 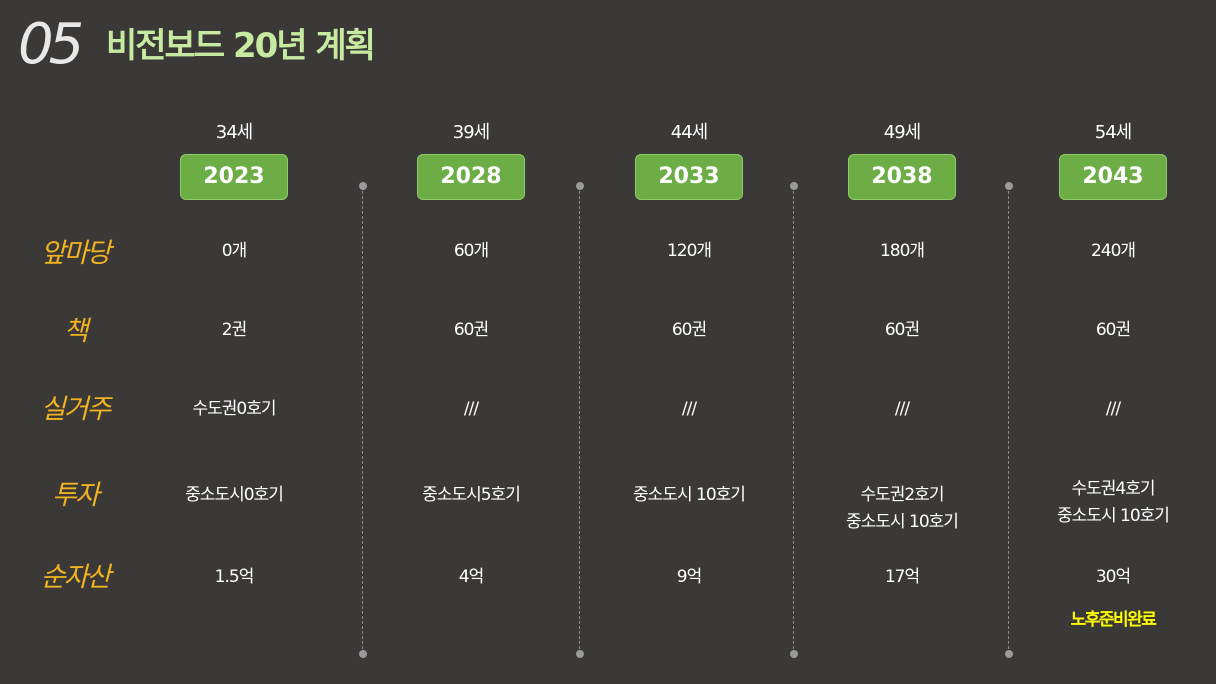 What do you see at coordinates (471, 388) in the screenshot?
I see `timeline-column-2028: 39세 2028 60개 60권 /// 중소도시5호기 4억` at bounding box center [471, 388].